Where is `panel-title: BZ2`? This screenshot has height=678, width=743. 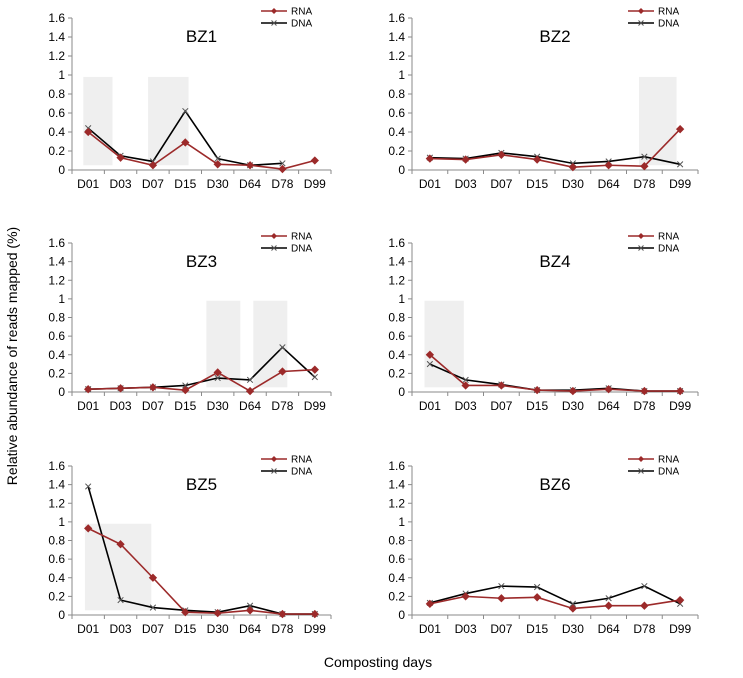
panel-title: BZ2 is located at coordinates (554, 36).